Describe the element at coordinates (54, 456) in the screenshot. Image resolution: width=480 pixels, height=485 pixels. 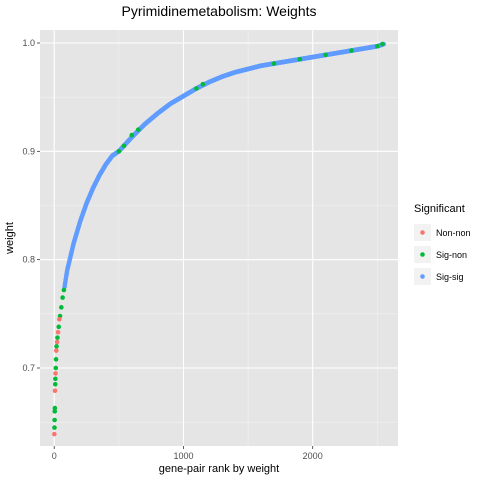
I see `x-tick-label: 0` at that location.